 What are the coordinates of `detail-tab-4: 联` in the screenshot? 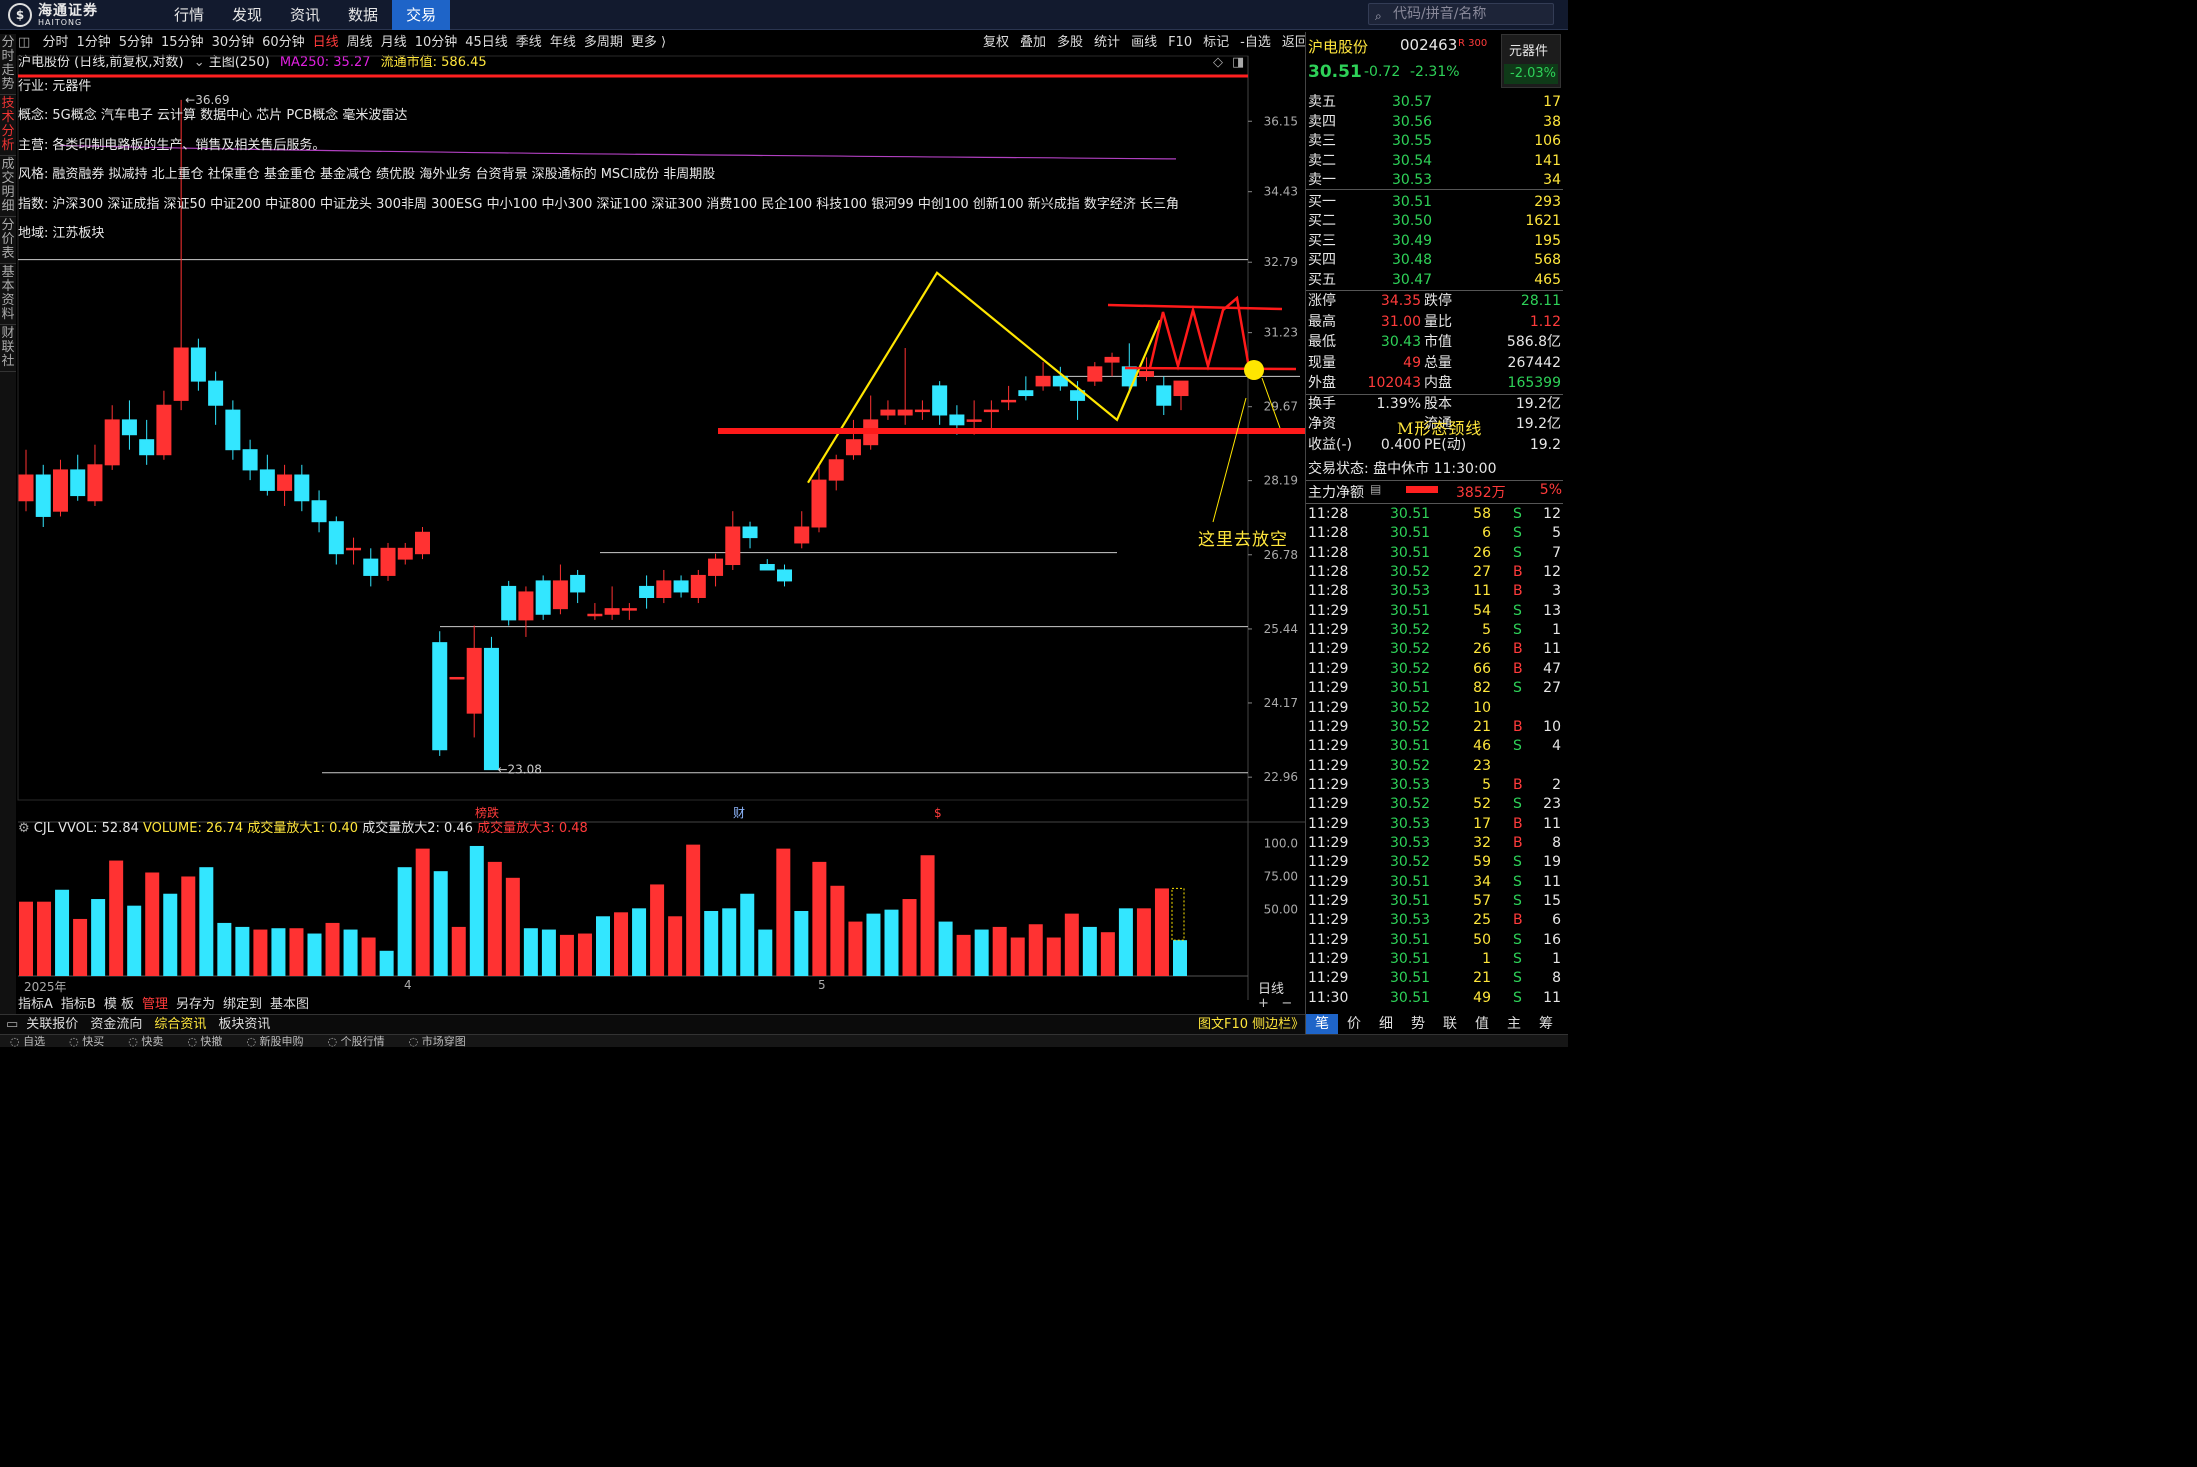 It's located at (1450, 1024).